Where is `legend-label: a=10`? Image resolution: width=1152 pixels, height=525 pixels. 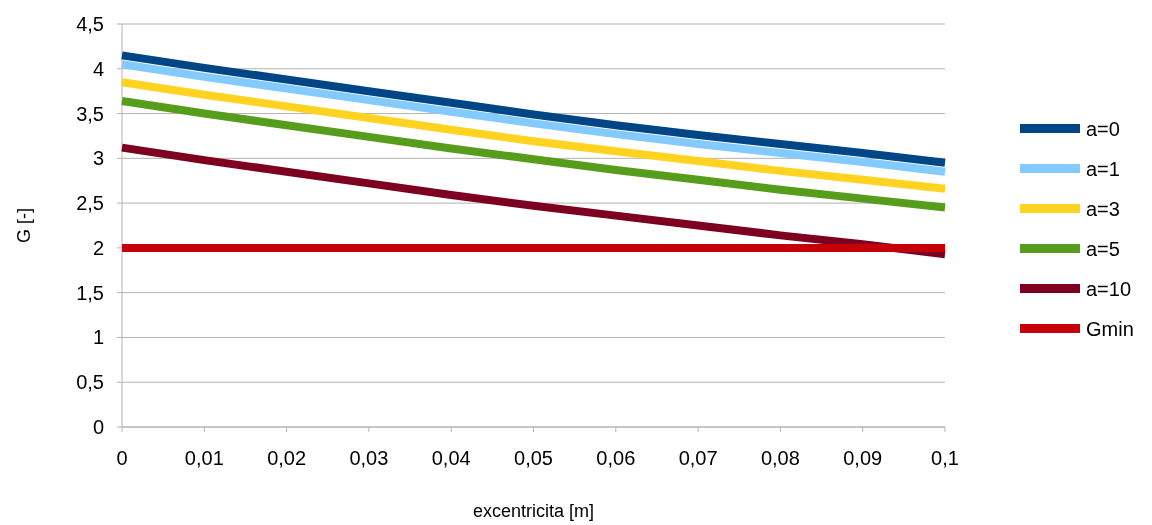
legend-label: a=10 is located at coordinates (1109, 289).